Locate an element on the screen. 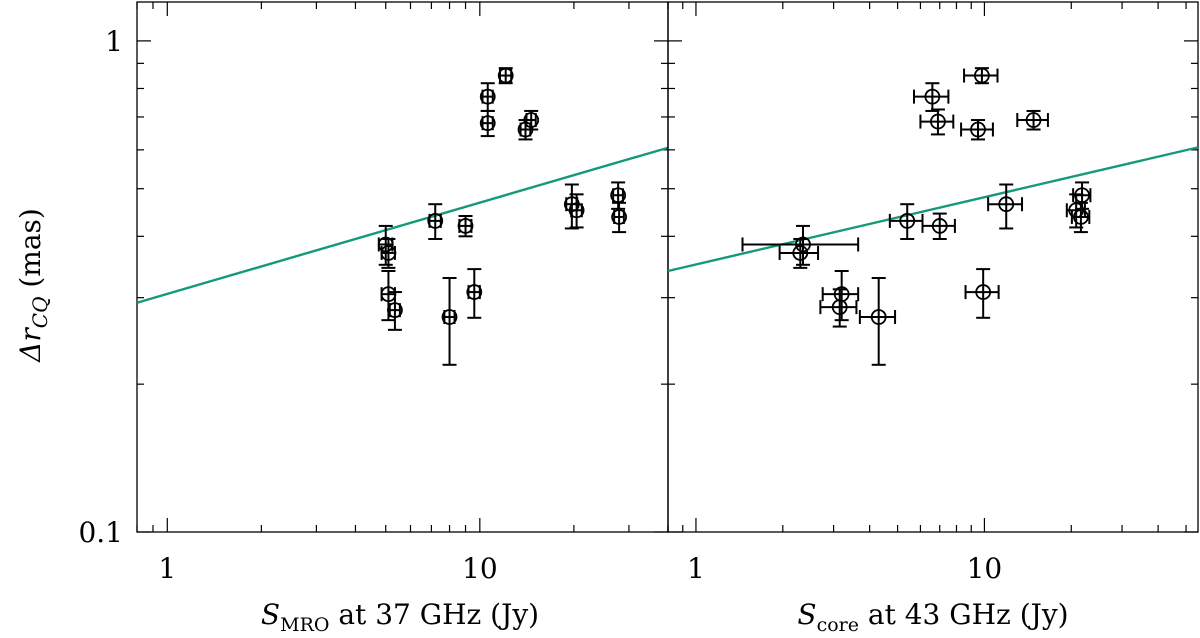 This screenshot has height=638, width=1200. panel-right-tick-labels: 1 10 is located at coordinates (844, 568).